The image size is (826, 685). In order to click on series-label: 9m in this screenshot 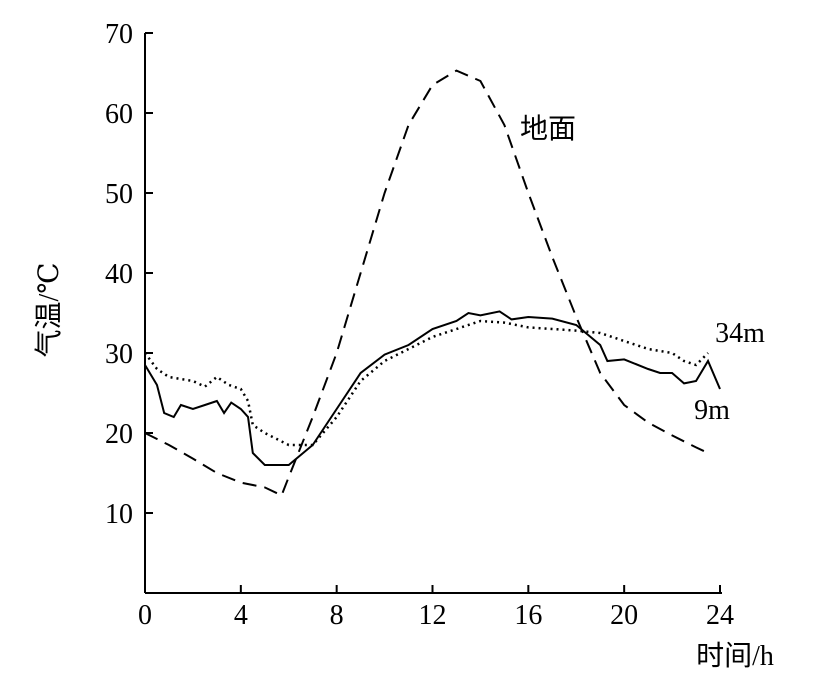, I will do `click(712, 410)`.